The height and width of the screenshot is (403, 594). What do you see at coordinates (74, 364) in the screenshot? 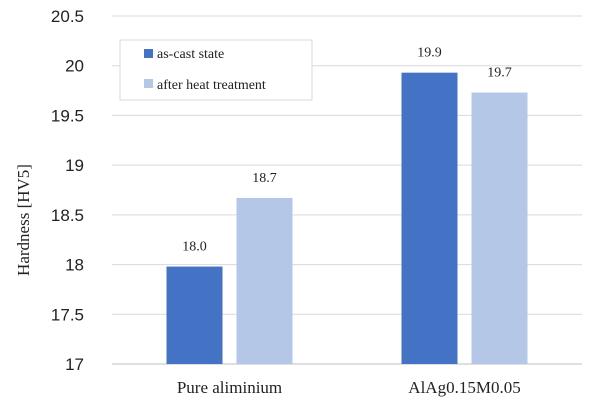
I see `y-tick-label: 17` at bounding box center [74, 364].